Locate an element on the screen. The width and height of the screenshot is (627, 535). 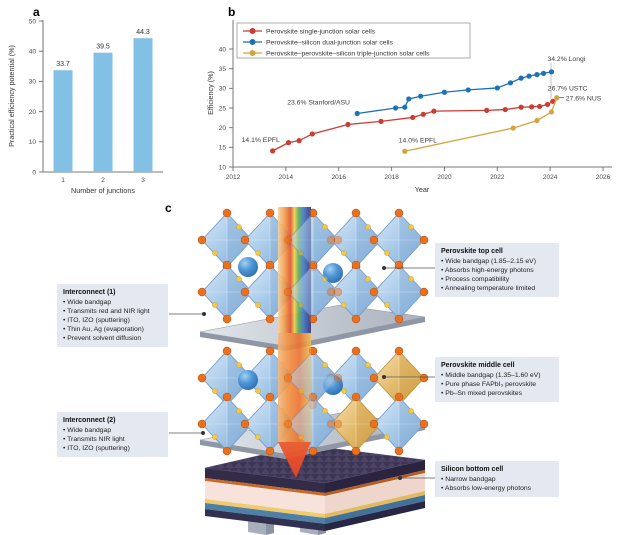
a-ytick: 0 is located at coordinates (34, 172).